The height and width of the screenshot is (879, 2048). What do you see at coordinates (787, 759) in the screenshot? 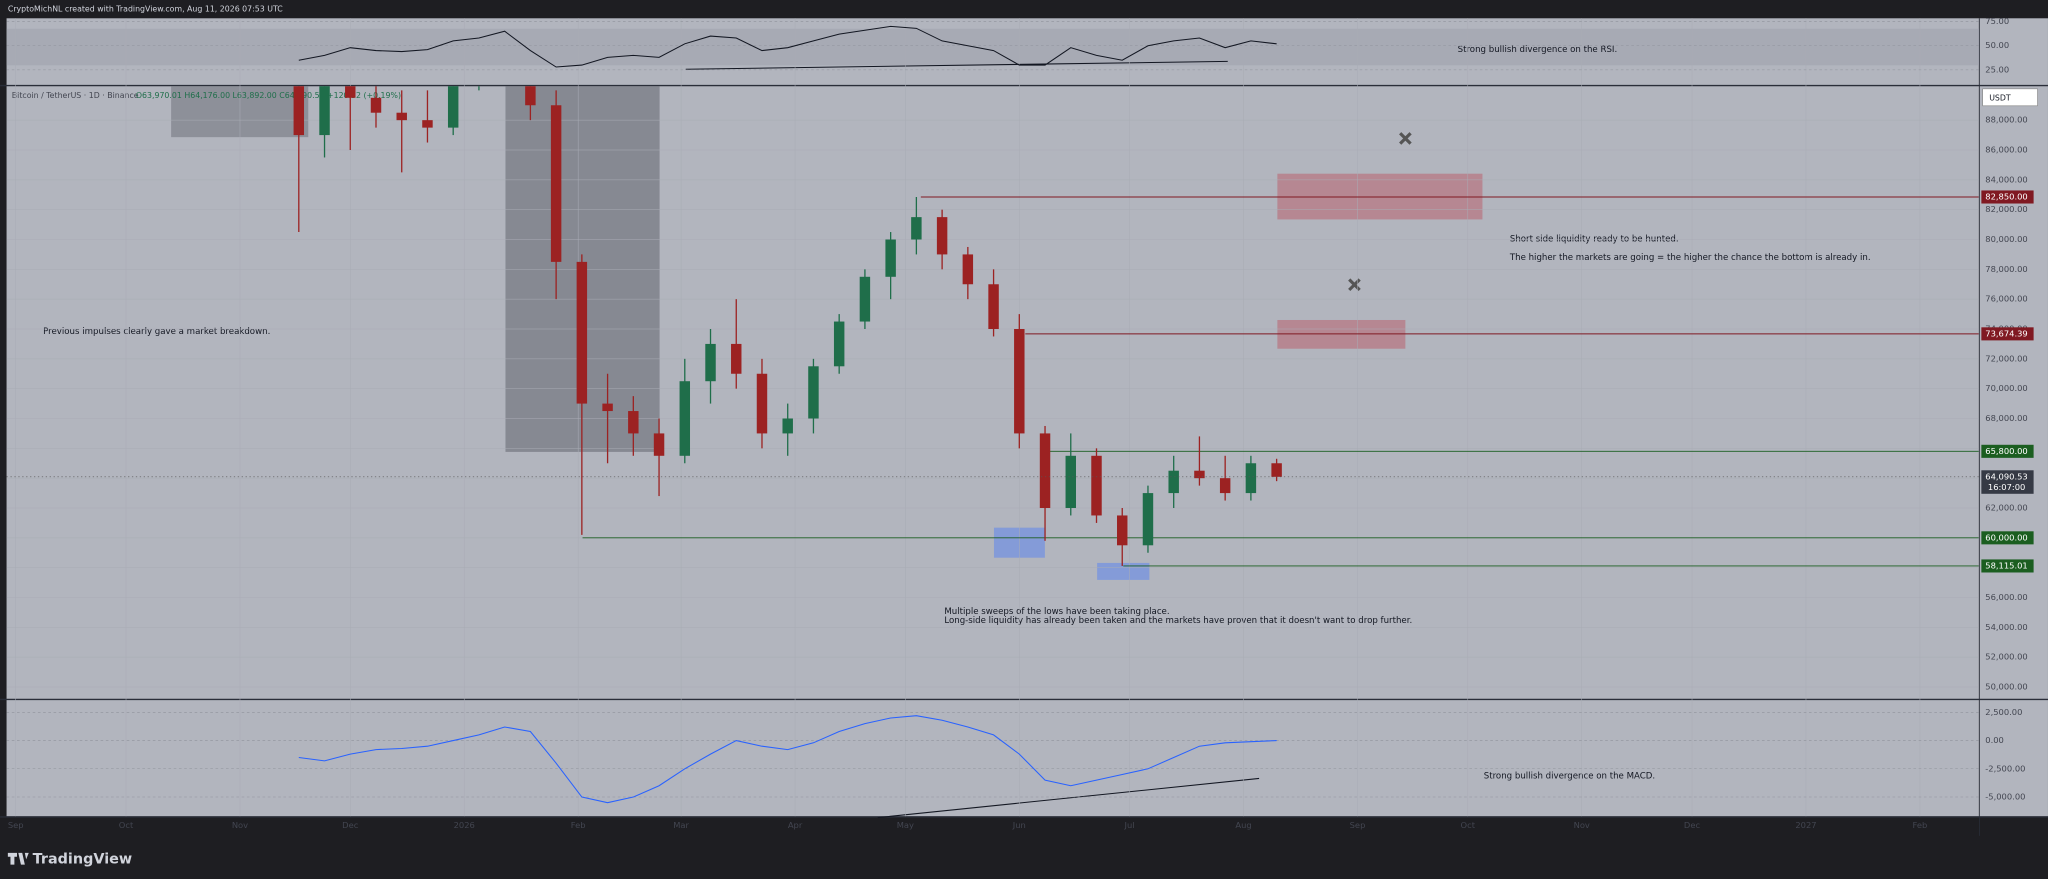
I see `macd-line` at bounding box center [787, 759].